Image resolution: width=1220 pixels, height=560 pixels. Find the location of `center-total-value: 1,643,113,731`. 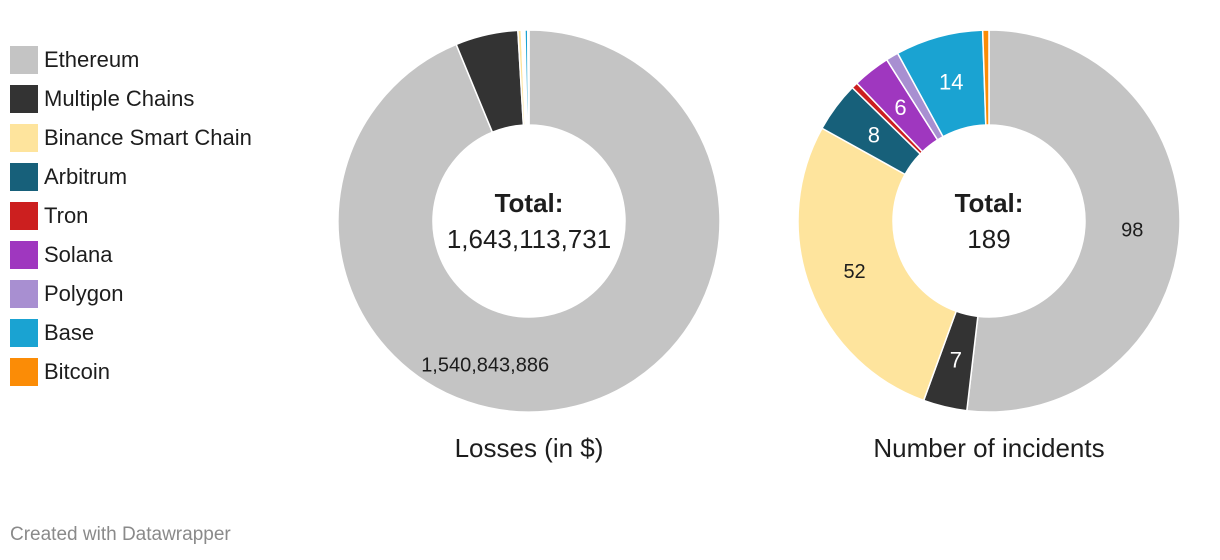

center-total-value: 1,643,113,731 is located at coordinates (529, 239).